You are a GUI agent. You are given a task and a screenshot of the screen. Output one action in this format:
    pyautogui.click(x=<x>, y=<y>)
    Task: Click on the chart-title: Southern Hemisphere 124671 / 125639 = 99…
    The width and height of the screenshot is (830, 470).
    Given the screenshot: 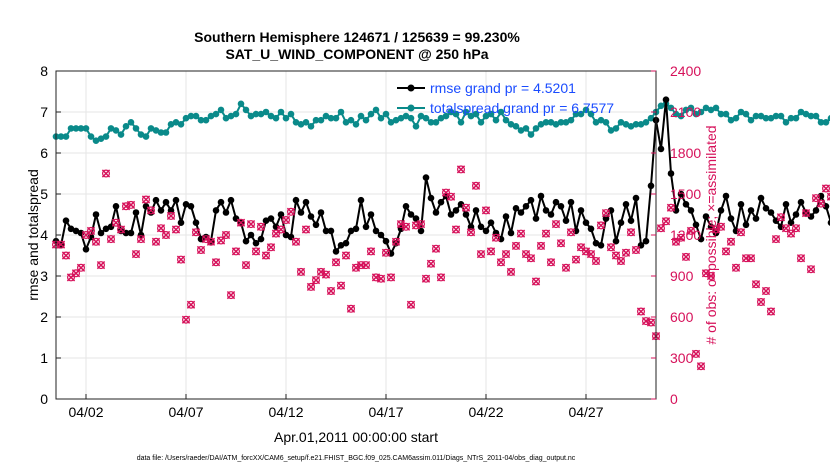 What is the action you would take?
    pyautogui.click(x=357, y=37)
    